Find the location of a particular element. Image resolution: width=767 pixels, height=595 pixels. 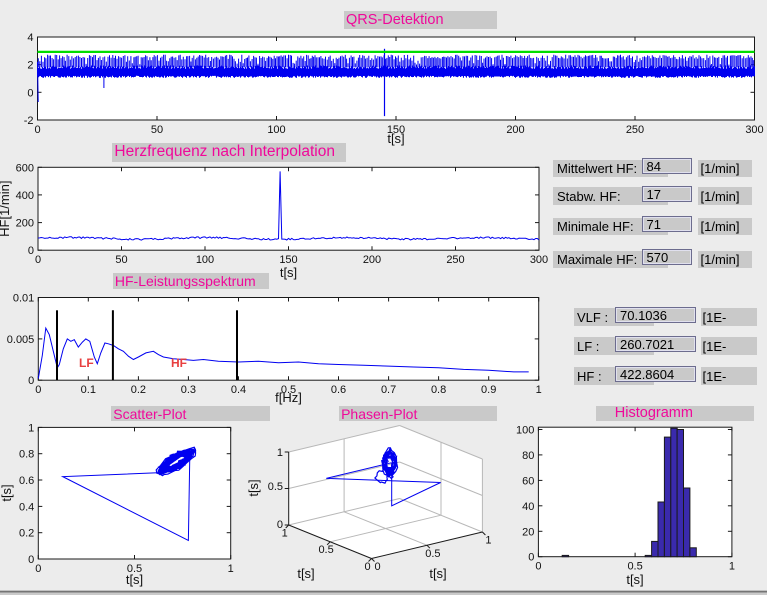

svg-text: 0.1 is located at coordinates (88, 390).